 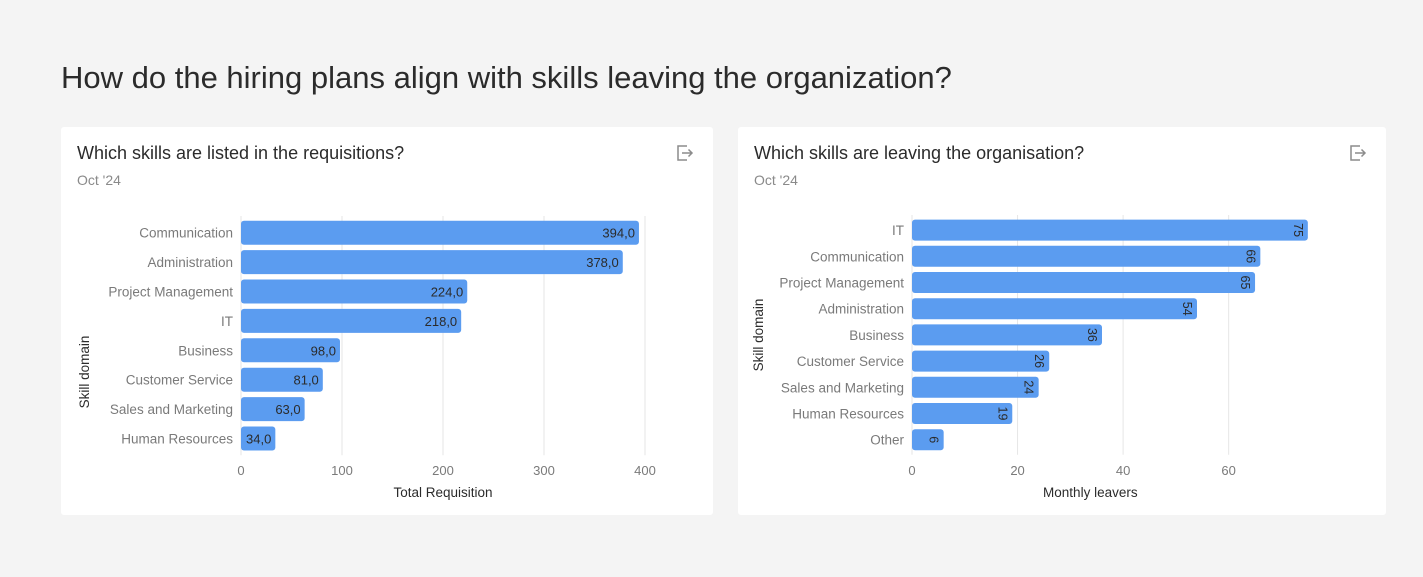 I want to click on data-label: 34,0, so click(x=258, y=439).